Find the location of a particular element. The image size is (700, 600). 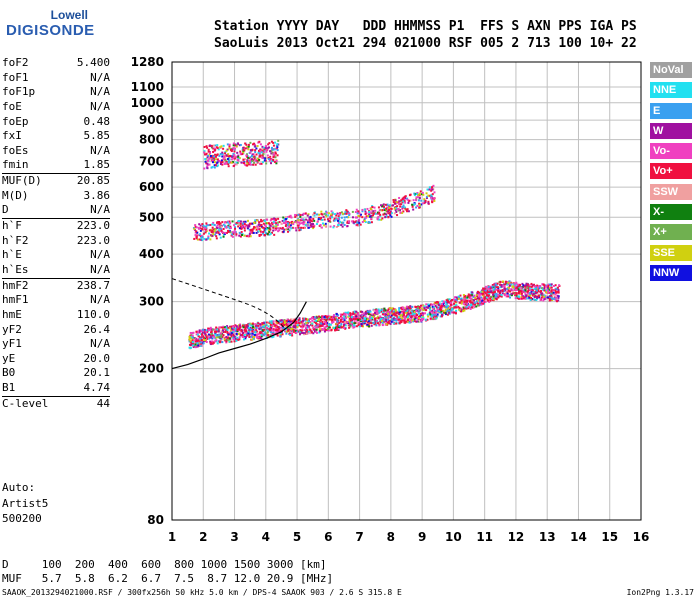

x-tick-label: 8 is located at coordinates (391, 537).